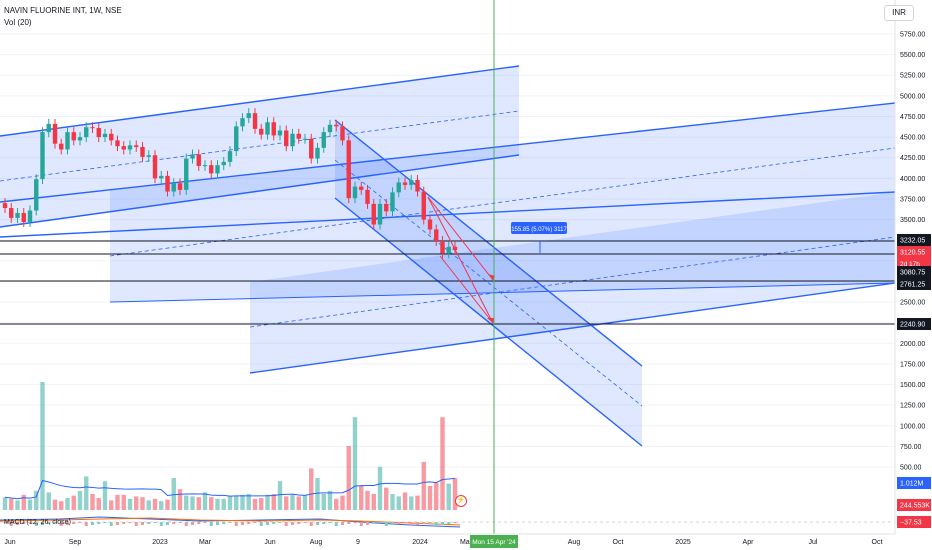 This screenshot has width=932, height=550. Describe the element at coordinates (911, 447) in the screenshot. I see `price-tick-label: 750.00` at that location.